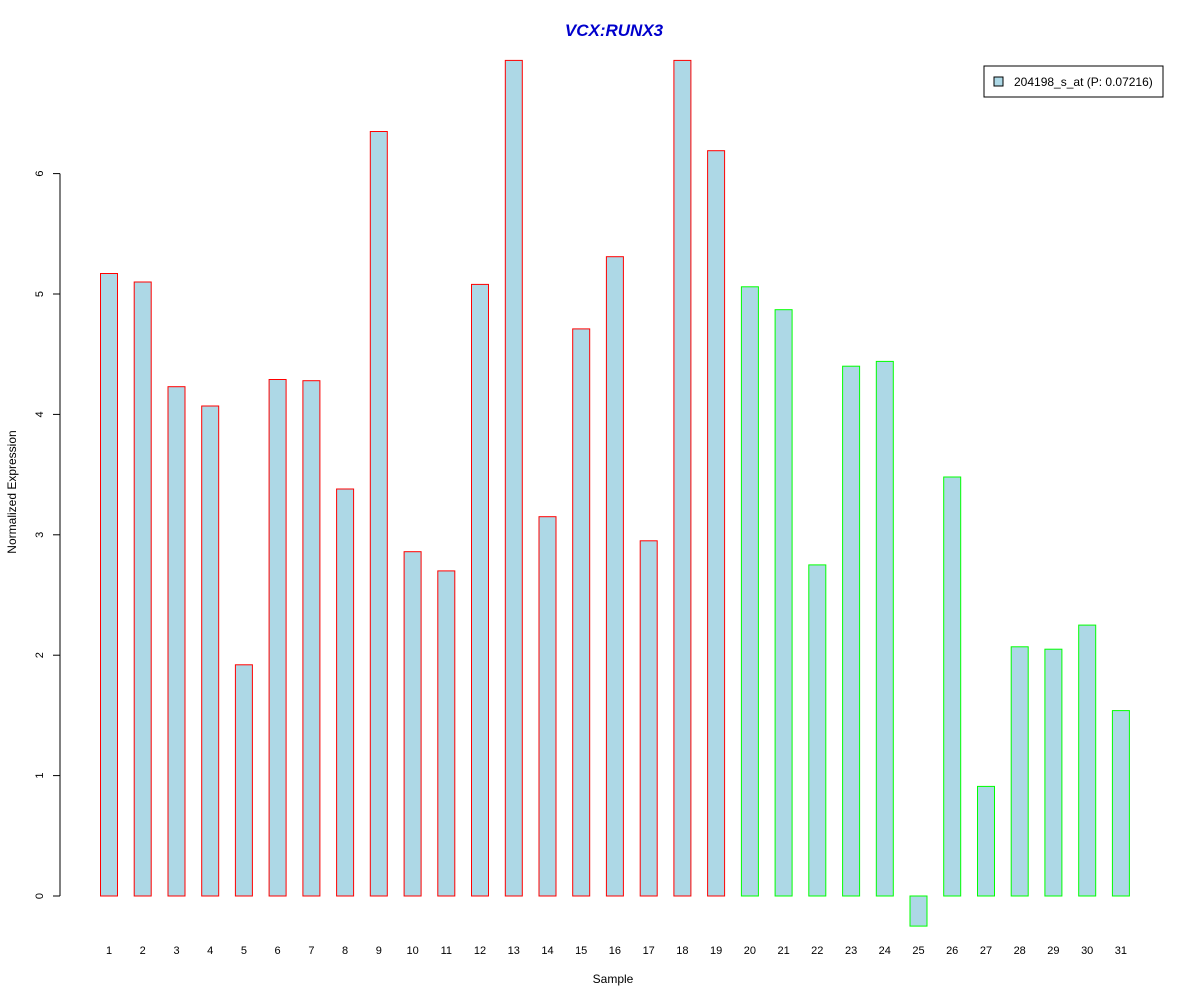 This screenshot has width=1200, height=1005. I want to click on x-tick-label: 10, so click(412, 951).